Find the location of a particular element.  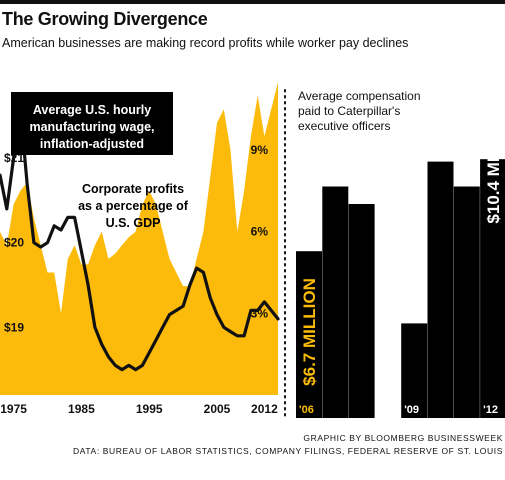

wage-label-box is located at coordinates (92, 123).